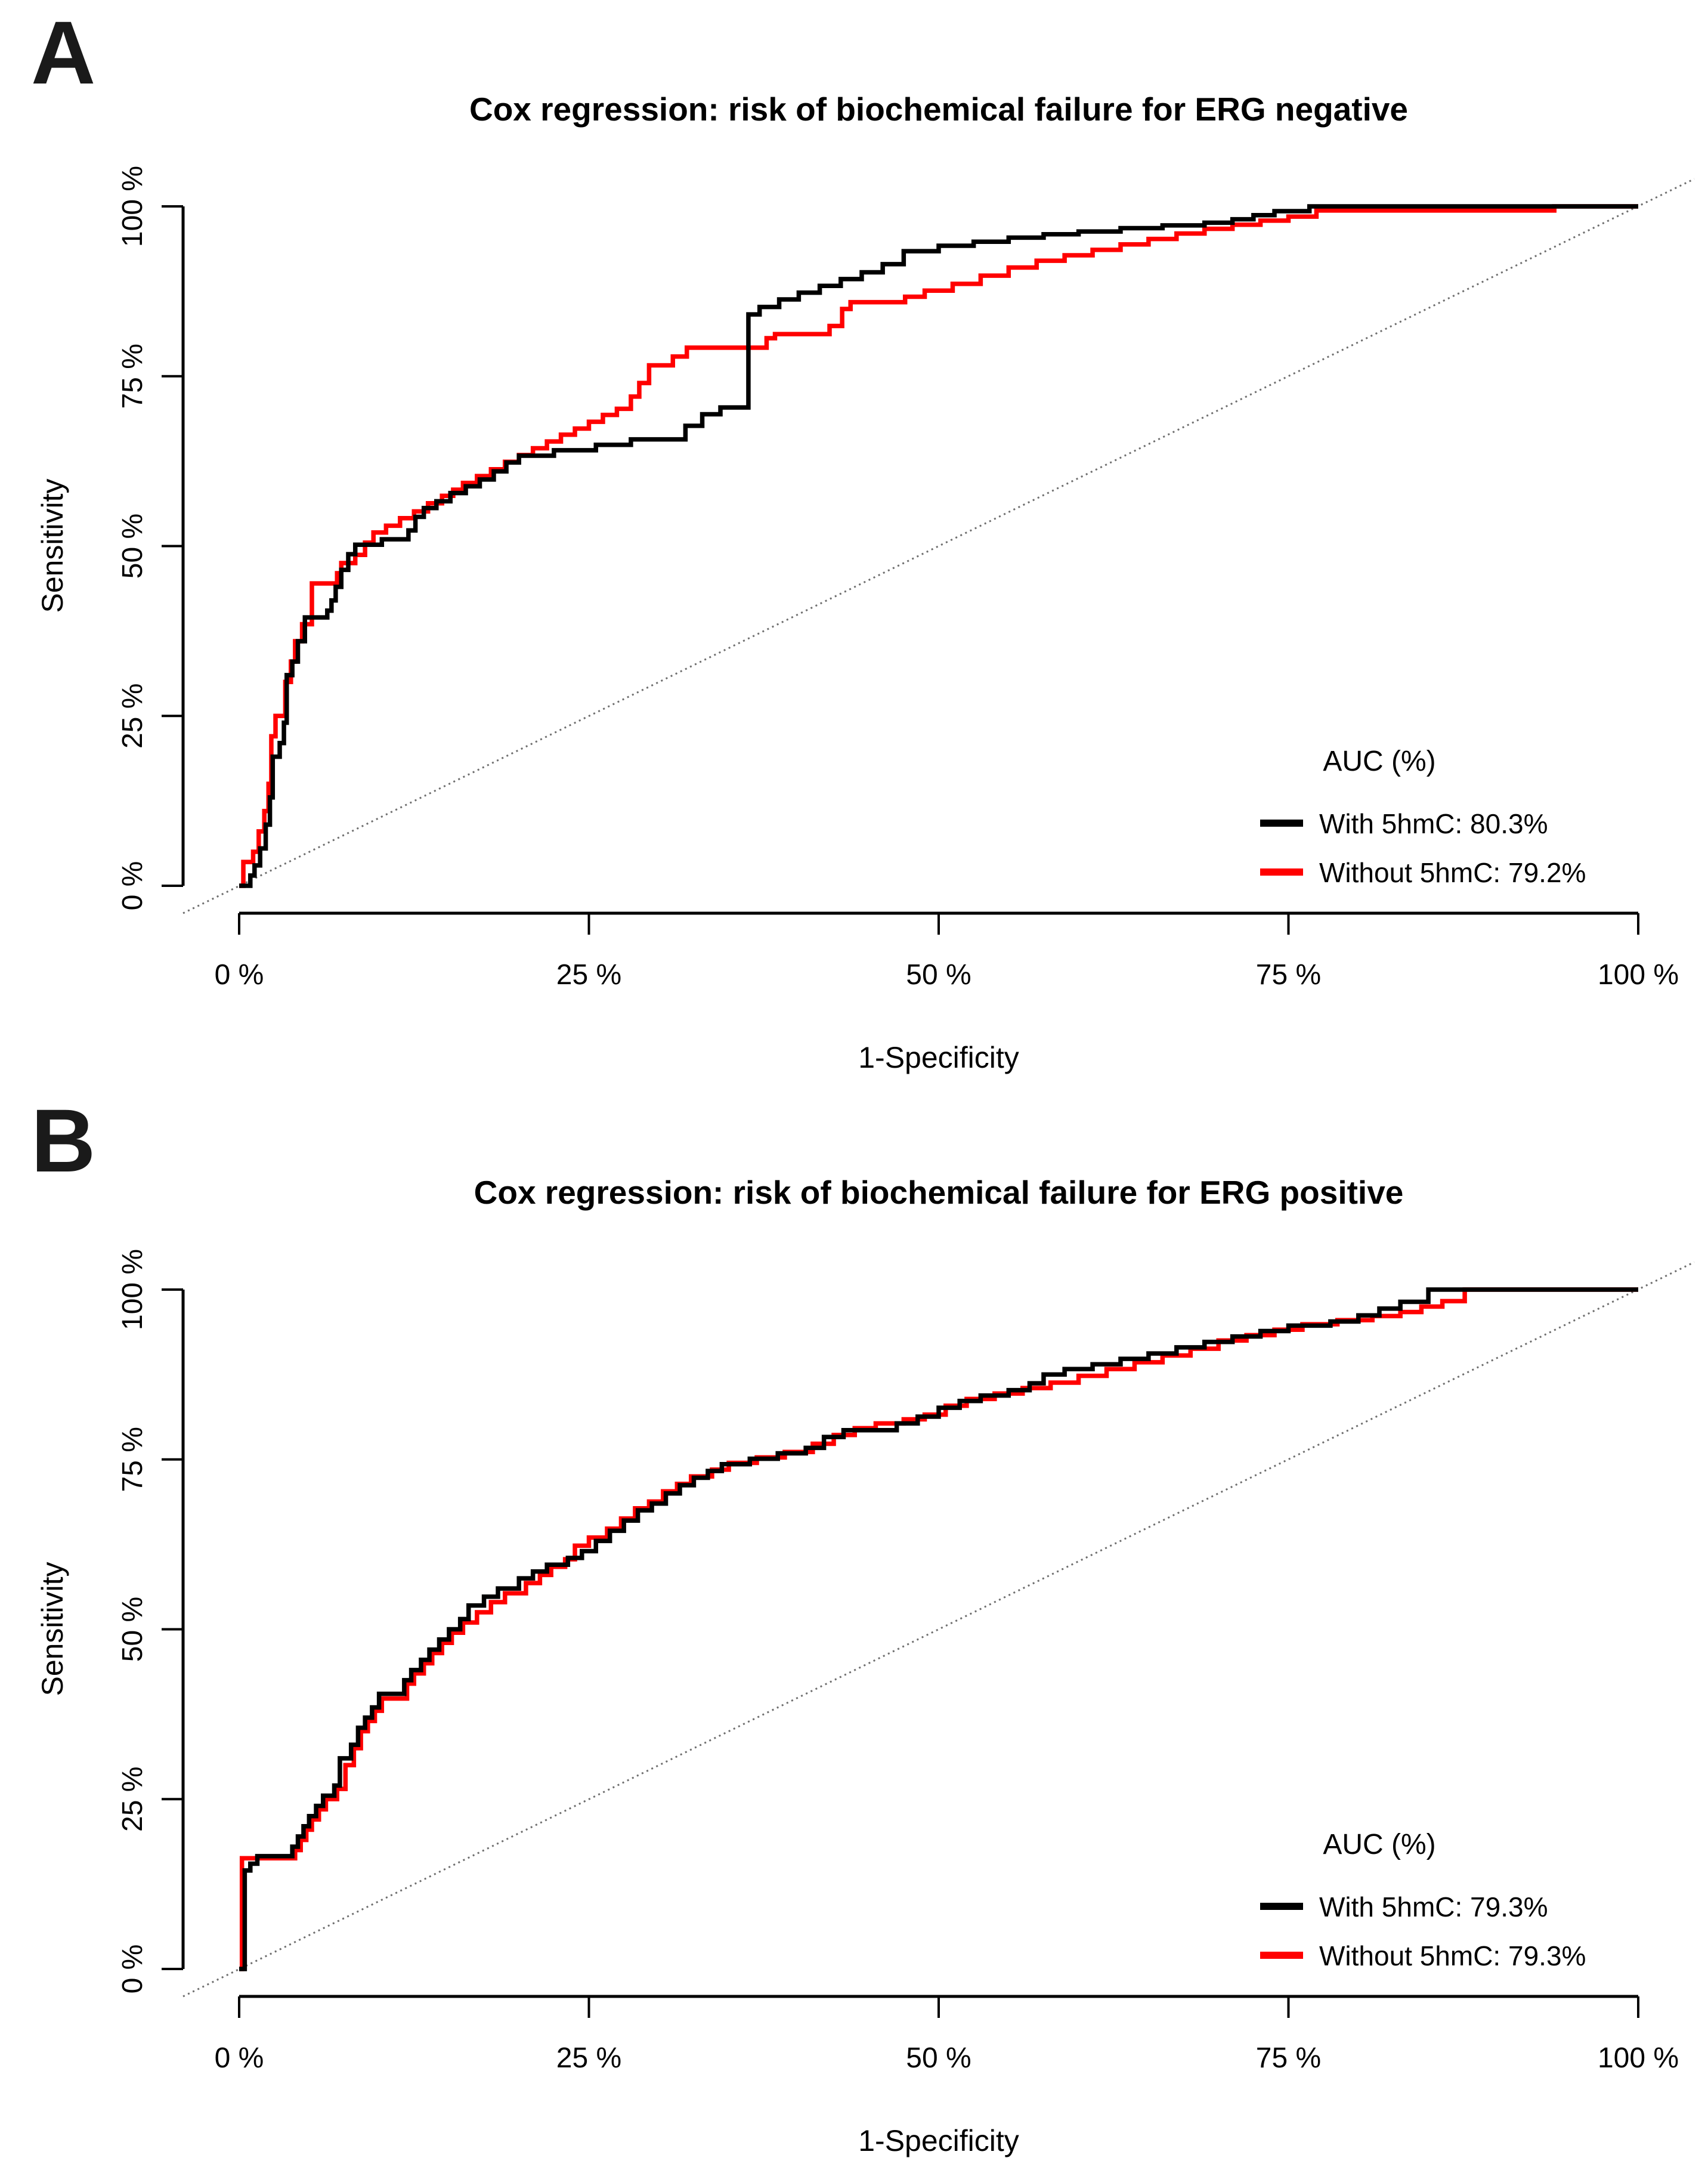  Describe the element at coordinates (938, 1057) in the screenshot. I see `panel-a-x-axis-title: 1-Specificity` at that location.